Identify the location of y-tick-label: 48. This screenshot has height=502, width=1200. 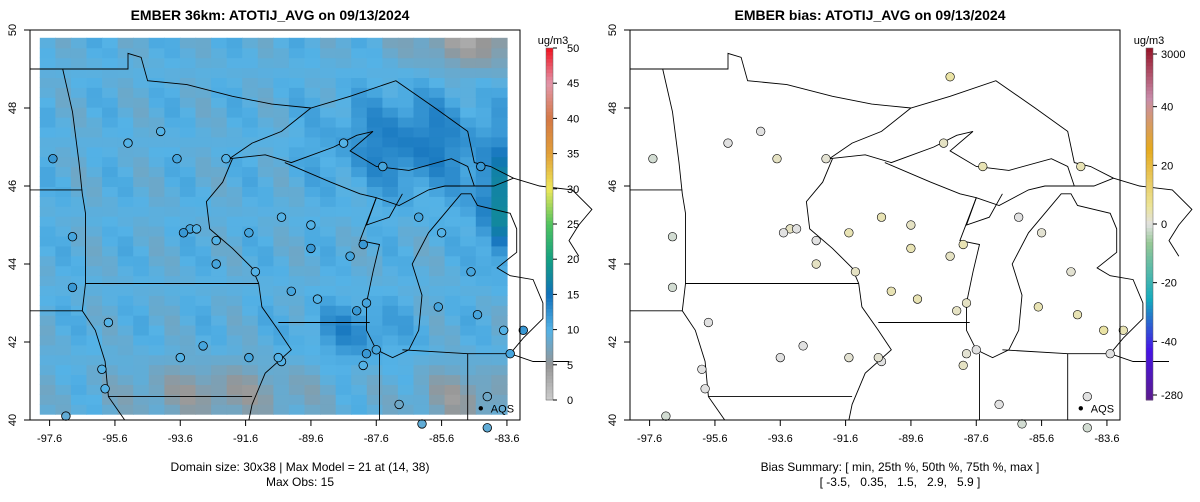
(13, 108).